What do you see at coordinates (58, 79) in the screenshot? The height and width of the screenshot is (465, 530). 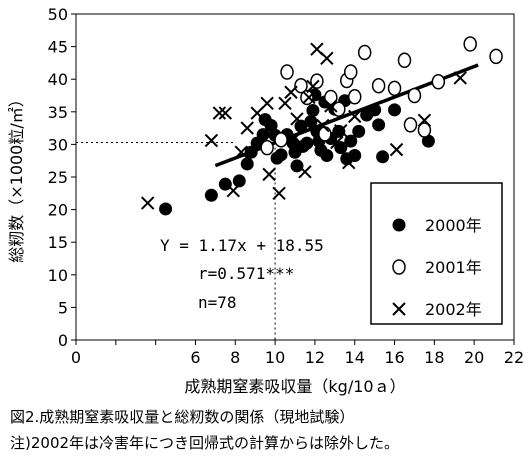 I see `y-tick-label: 40` at bounding box center [58, 79].